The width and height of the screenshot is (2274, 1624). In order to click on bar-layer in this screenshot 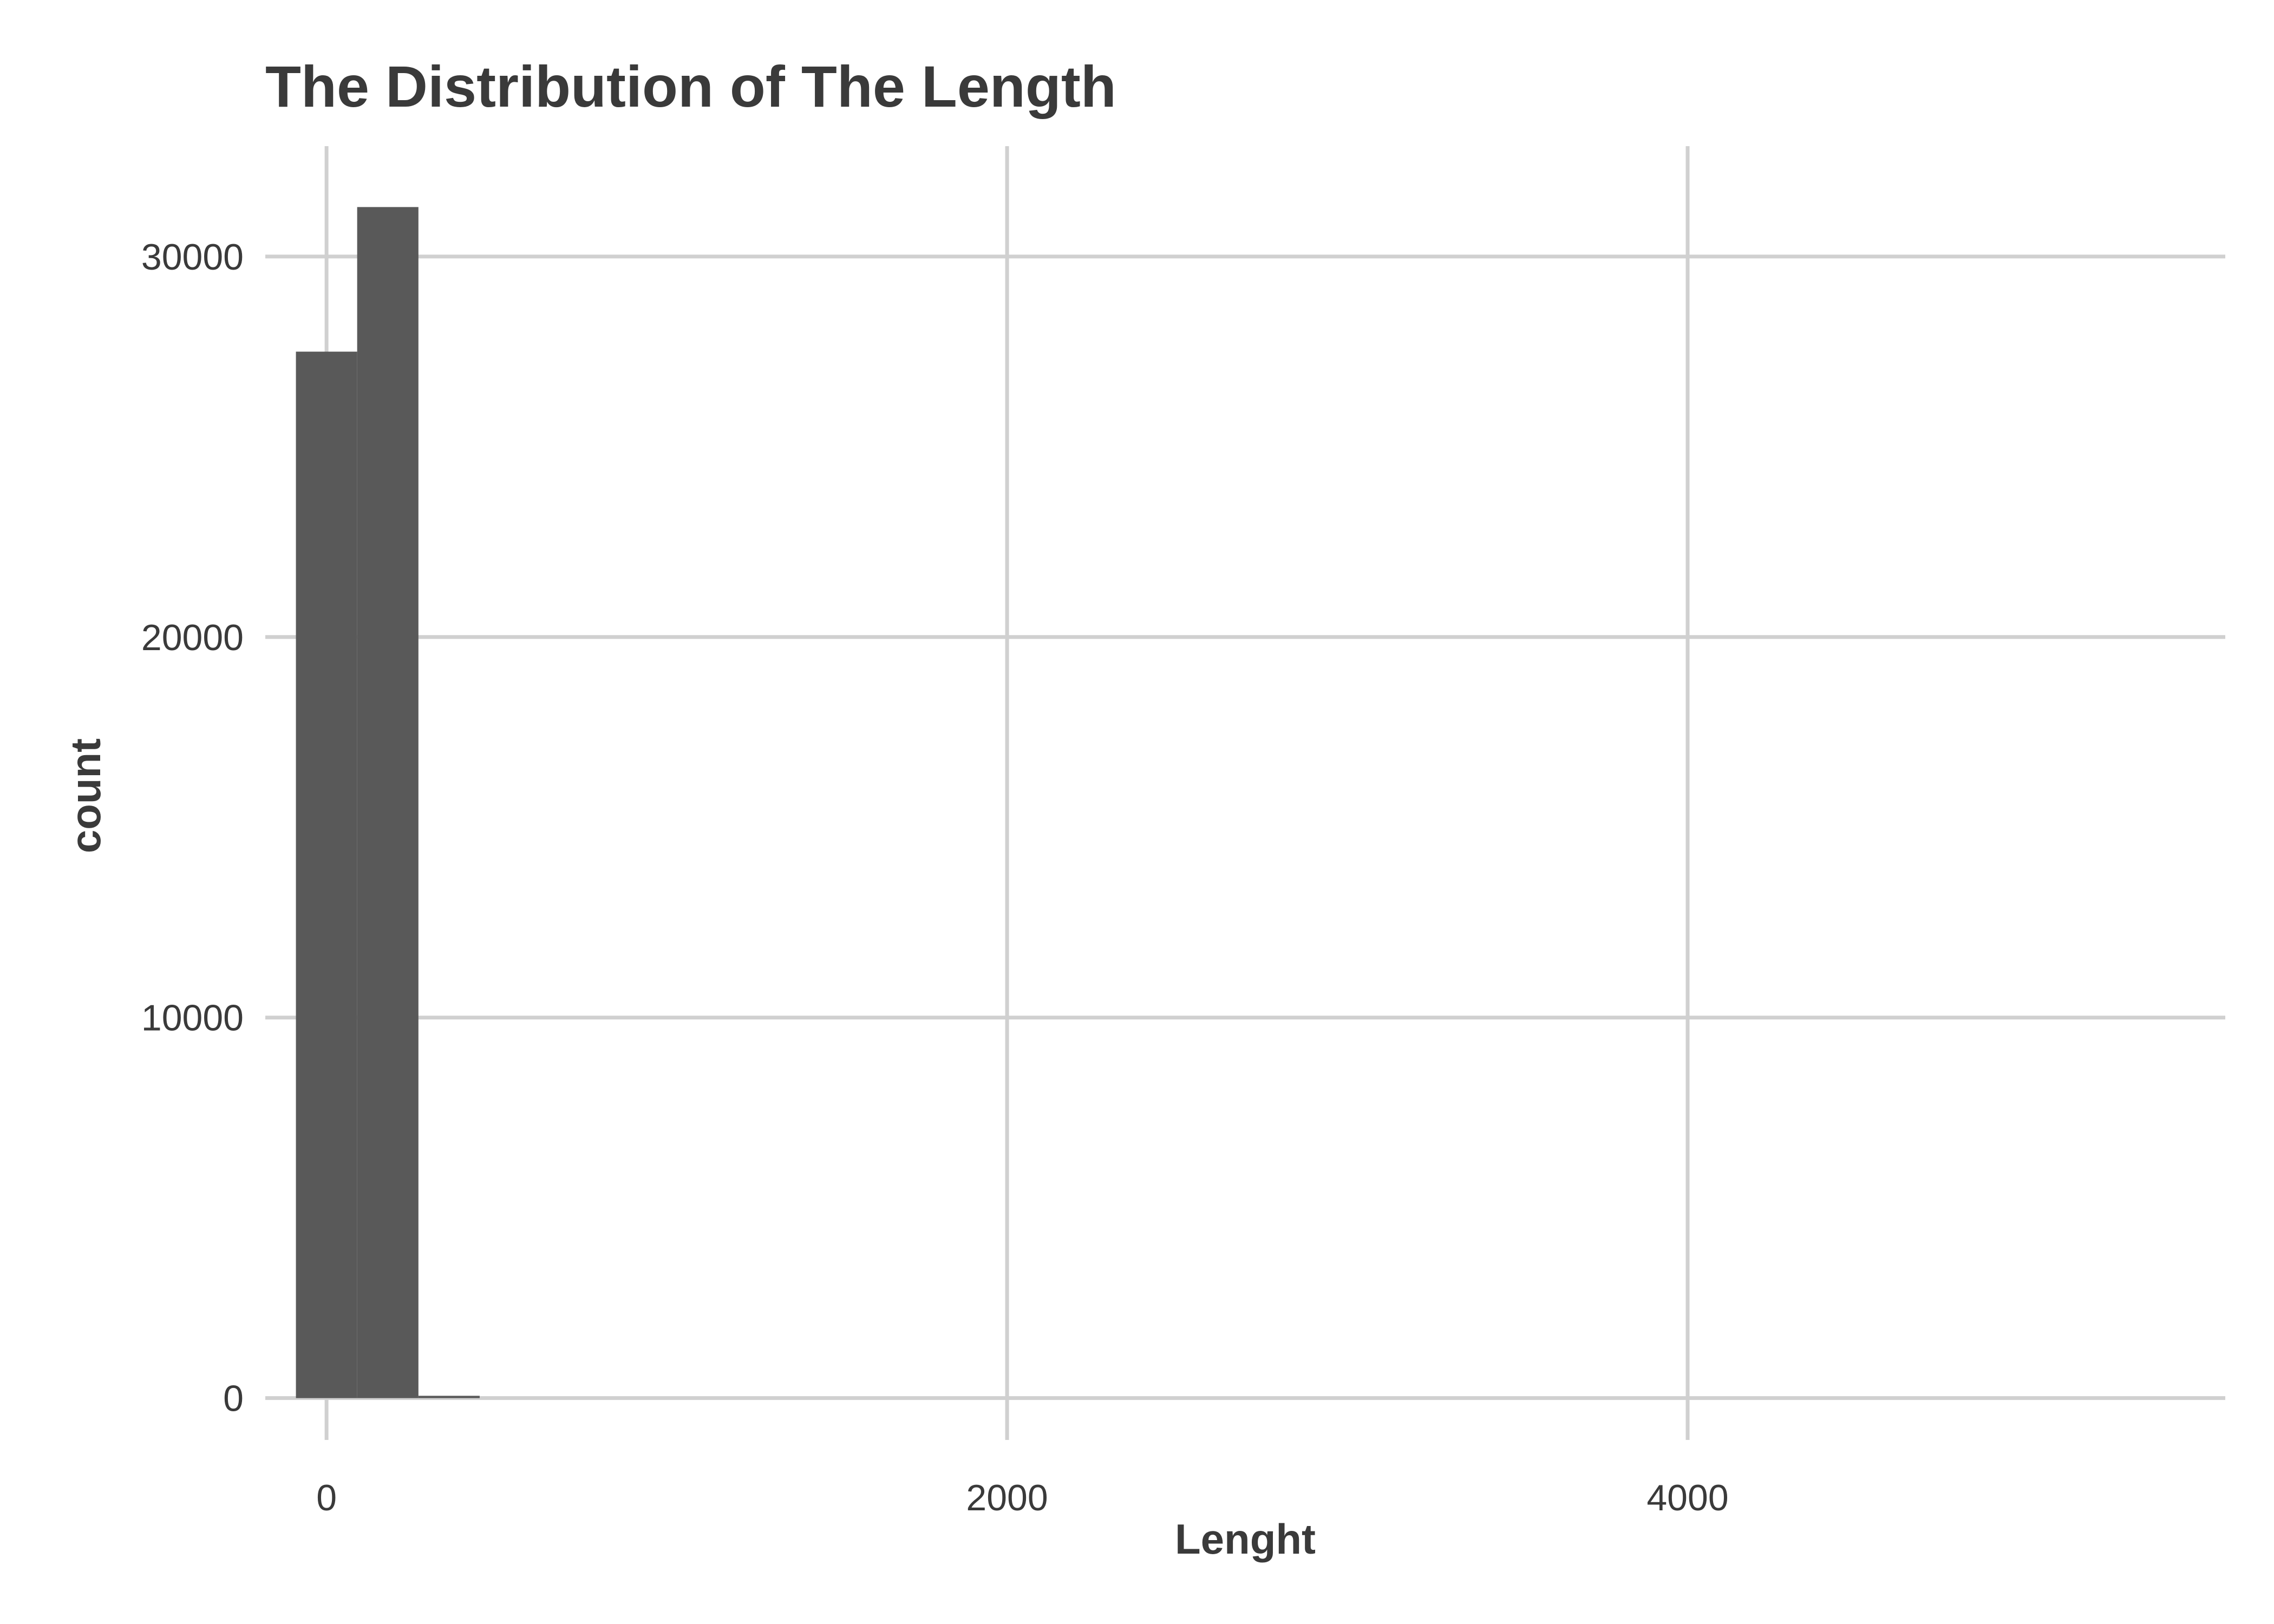, I will do `click(388, 802)`.